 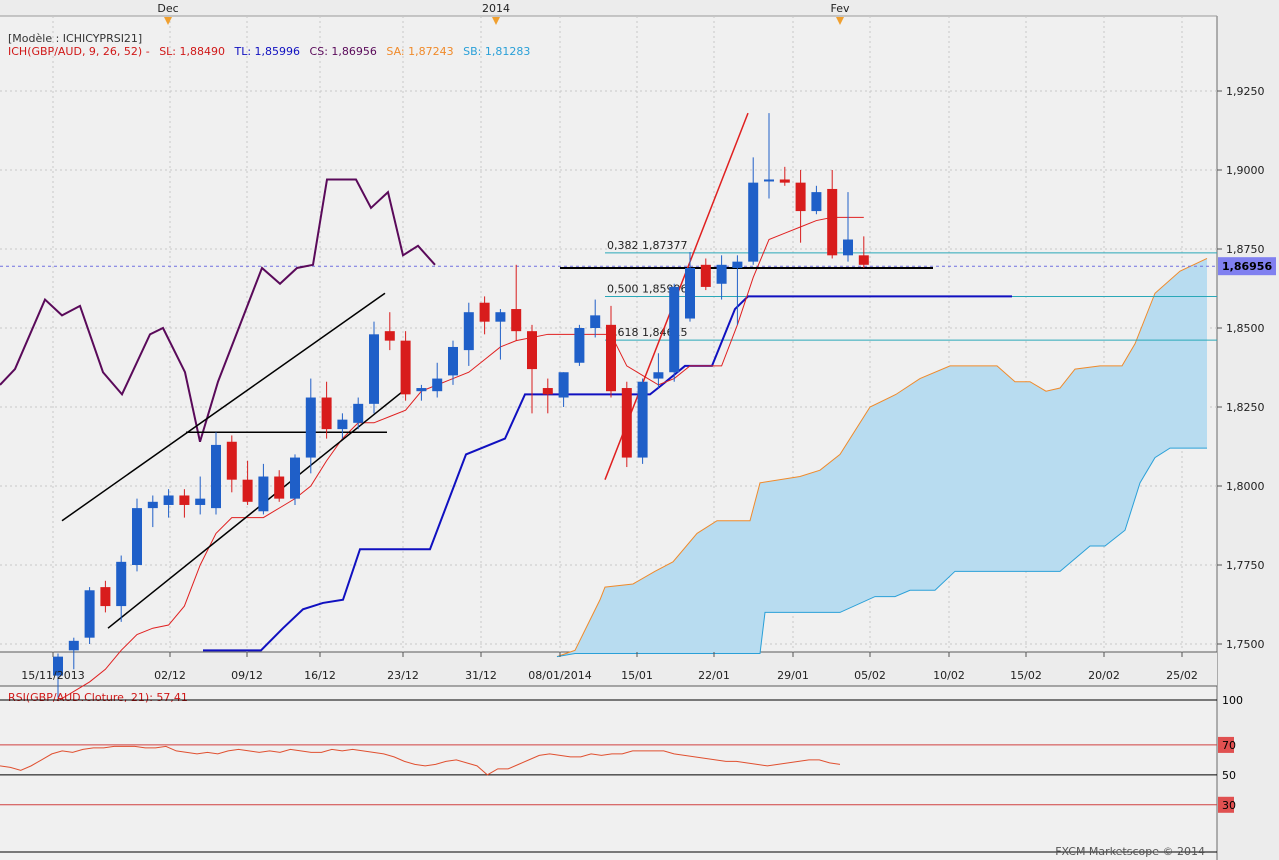 I want to click on date-label-13: 20/02, so click(x=1104, y=675).